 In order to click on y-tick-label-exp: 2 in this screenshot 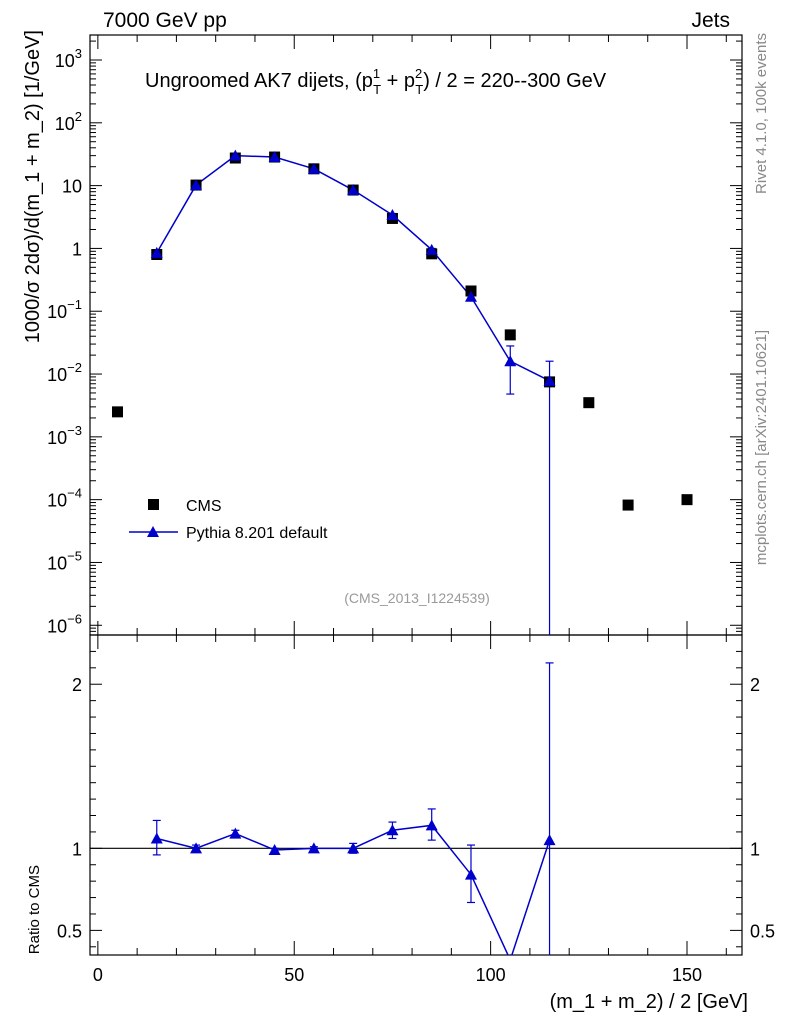, I will do `click(78, 116)`.